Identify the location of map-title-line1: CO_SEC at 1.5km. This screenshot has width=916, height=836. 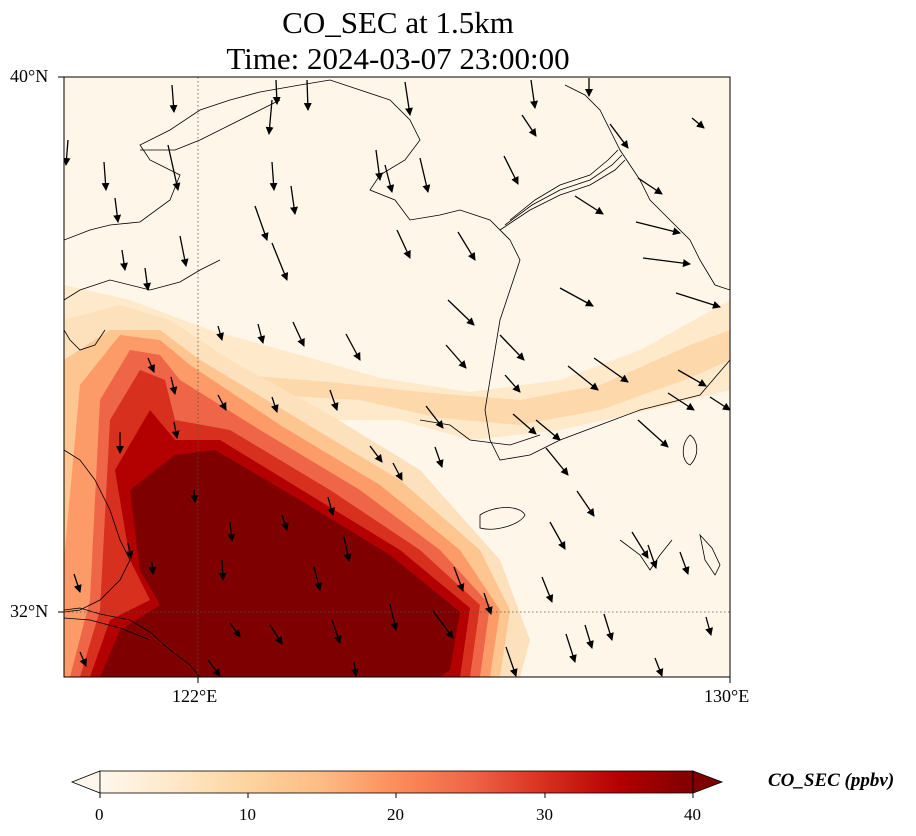
(398, 22).